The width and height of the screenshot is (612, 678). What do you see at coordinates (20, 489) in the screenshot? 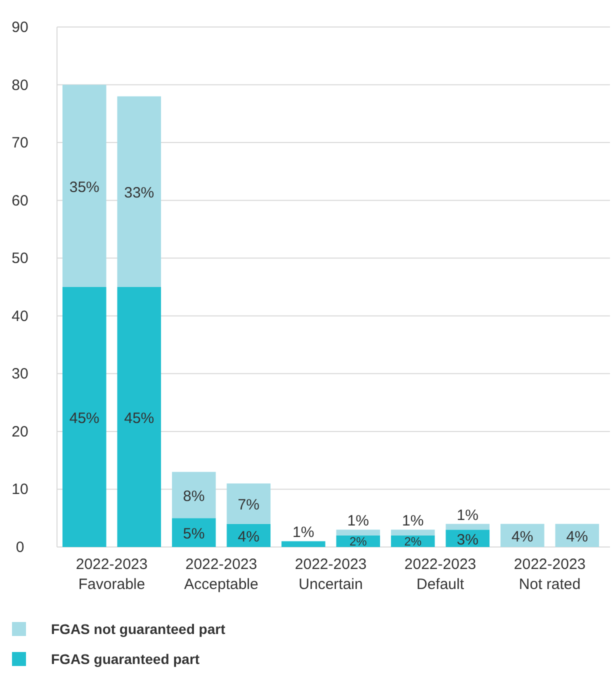
I see `y-tick-label: 10` at bounding box center [20, 489].